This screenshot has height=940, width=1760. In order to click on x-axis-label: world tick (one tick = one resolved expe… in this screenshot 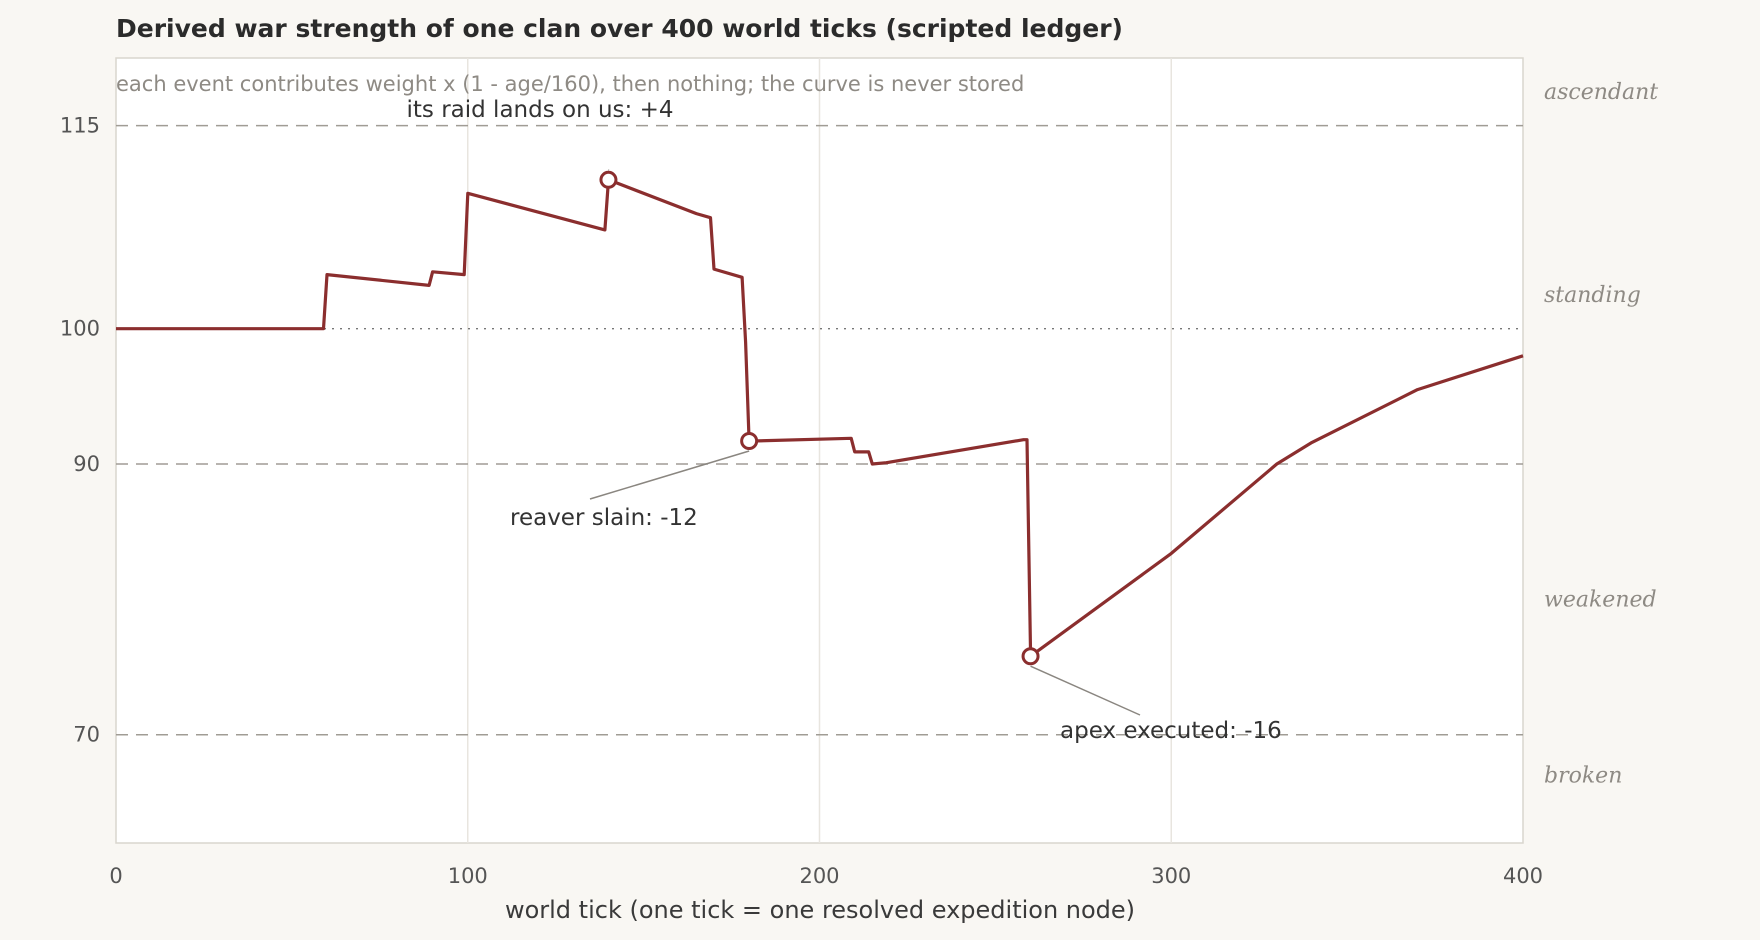, I will do `click(820, 910)`.